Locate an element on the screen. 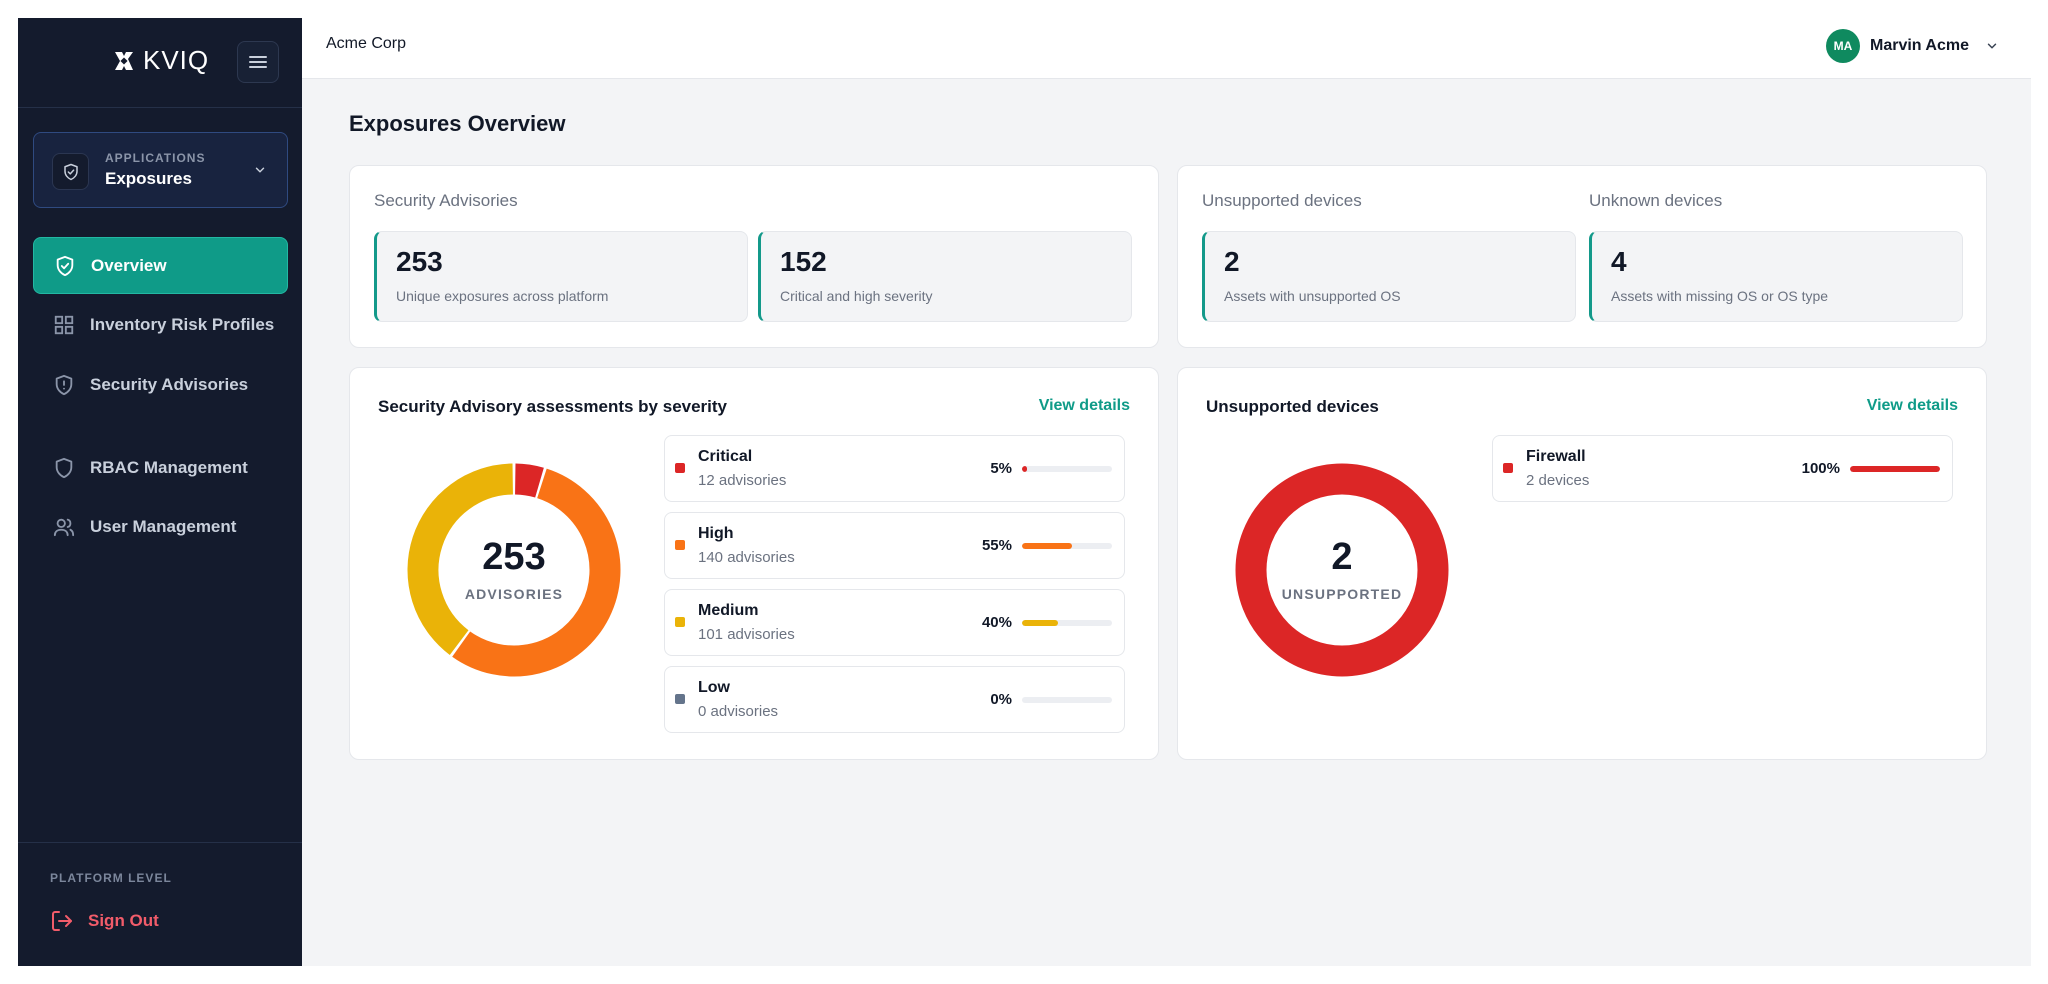  severity-count: 140 advisories is located at coordinates (746, 557).